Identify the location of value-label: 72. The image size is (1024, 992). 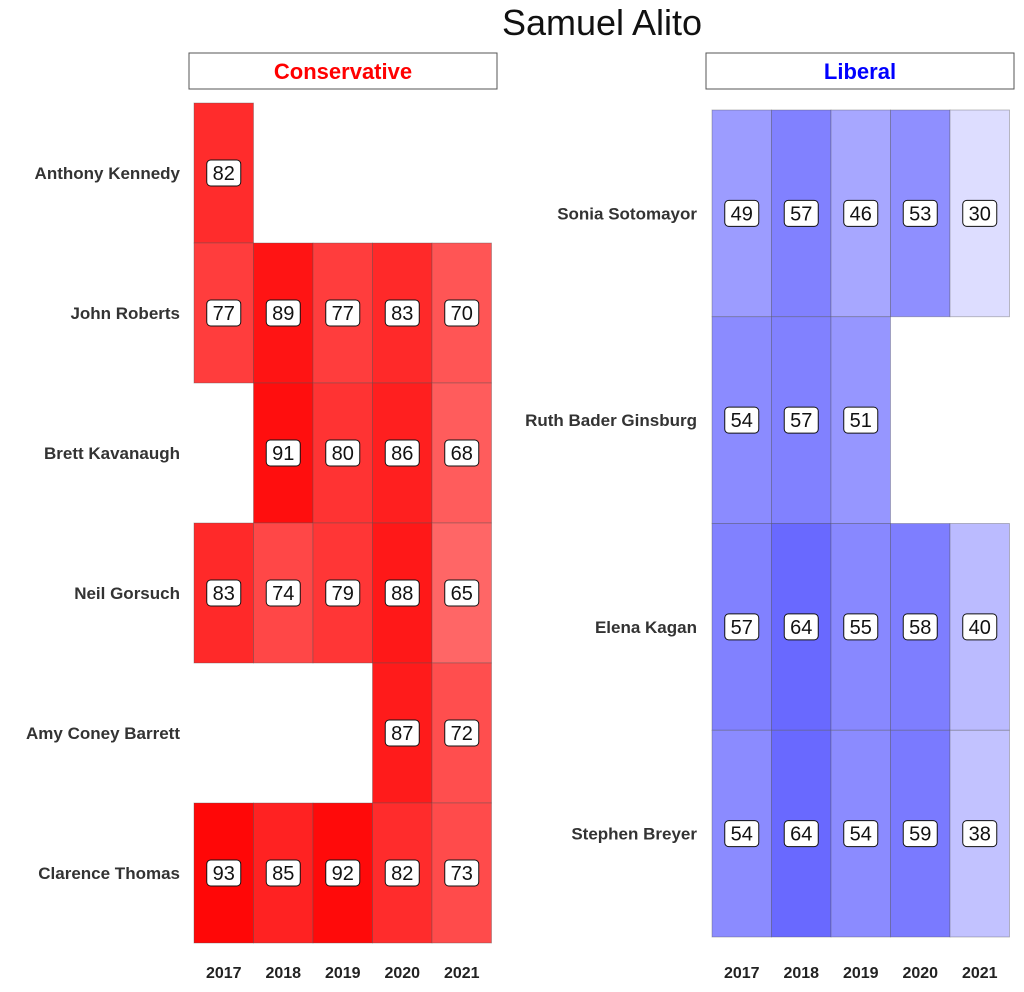
(462, 734).